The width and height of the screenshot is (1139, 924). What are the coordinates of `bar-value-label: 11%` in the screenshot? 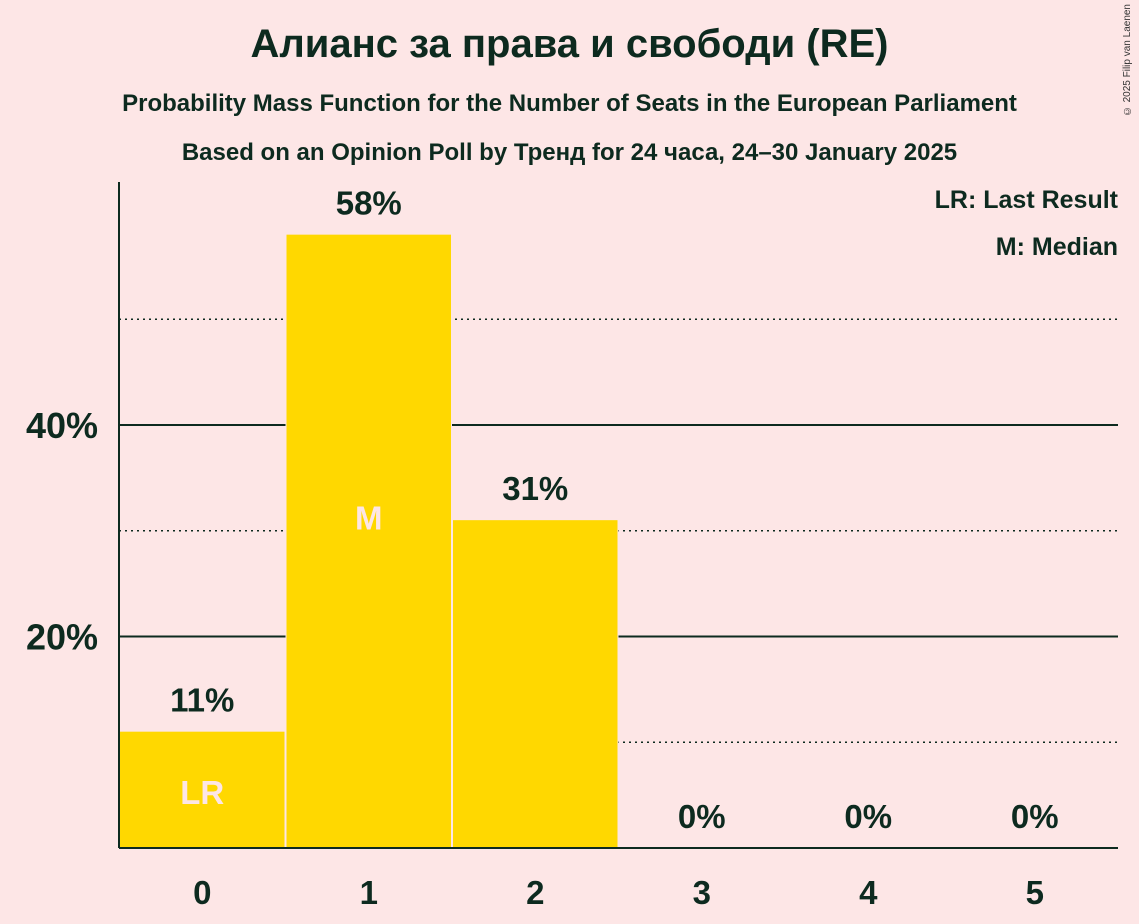 It's located at (202, 700).